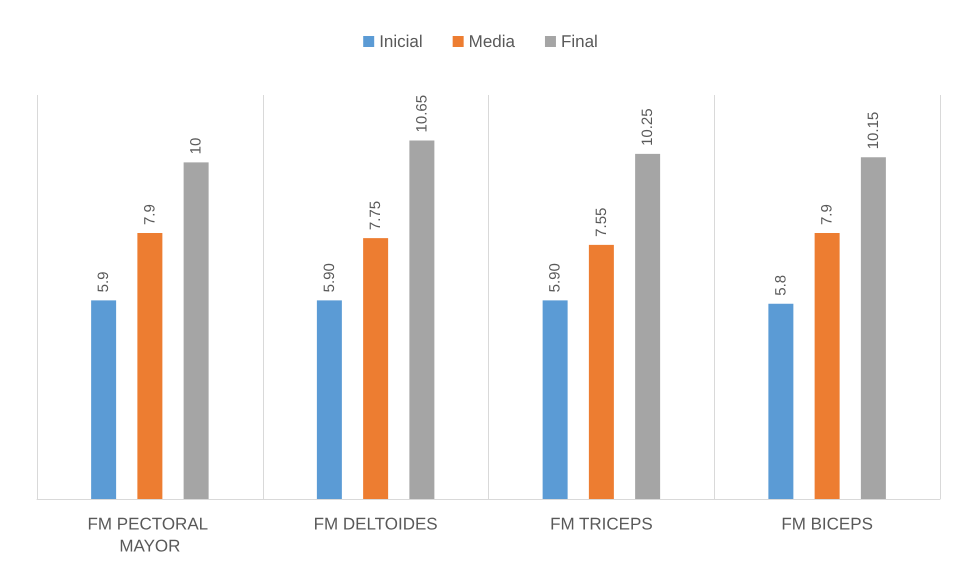 This screenshot has width=961, height=580. What do you see at coordinates (492, 41) in the screenshot?
I see `legend-label: Media` at bounding box center [492, 41].